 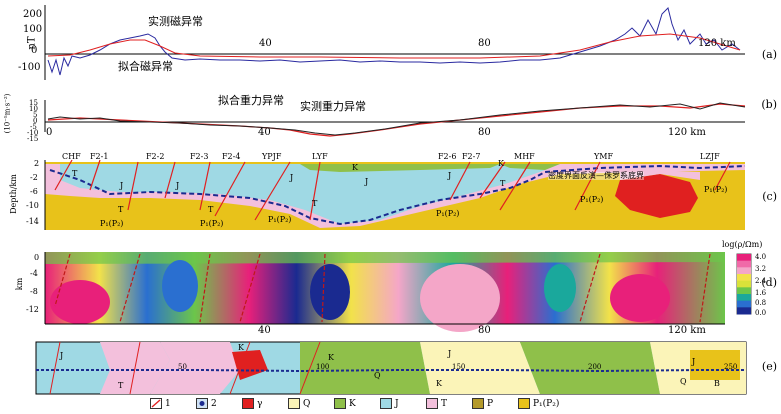 What do you see at coordinates (595, 367) in the screenshot?
I see `map-tick-label: 200` at bounding box center [595, 367].